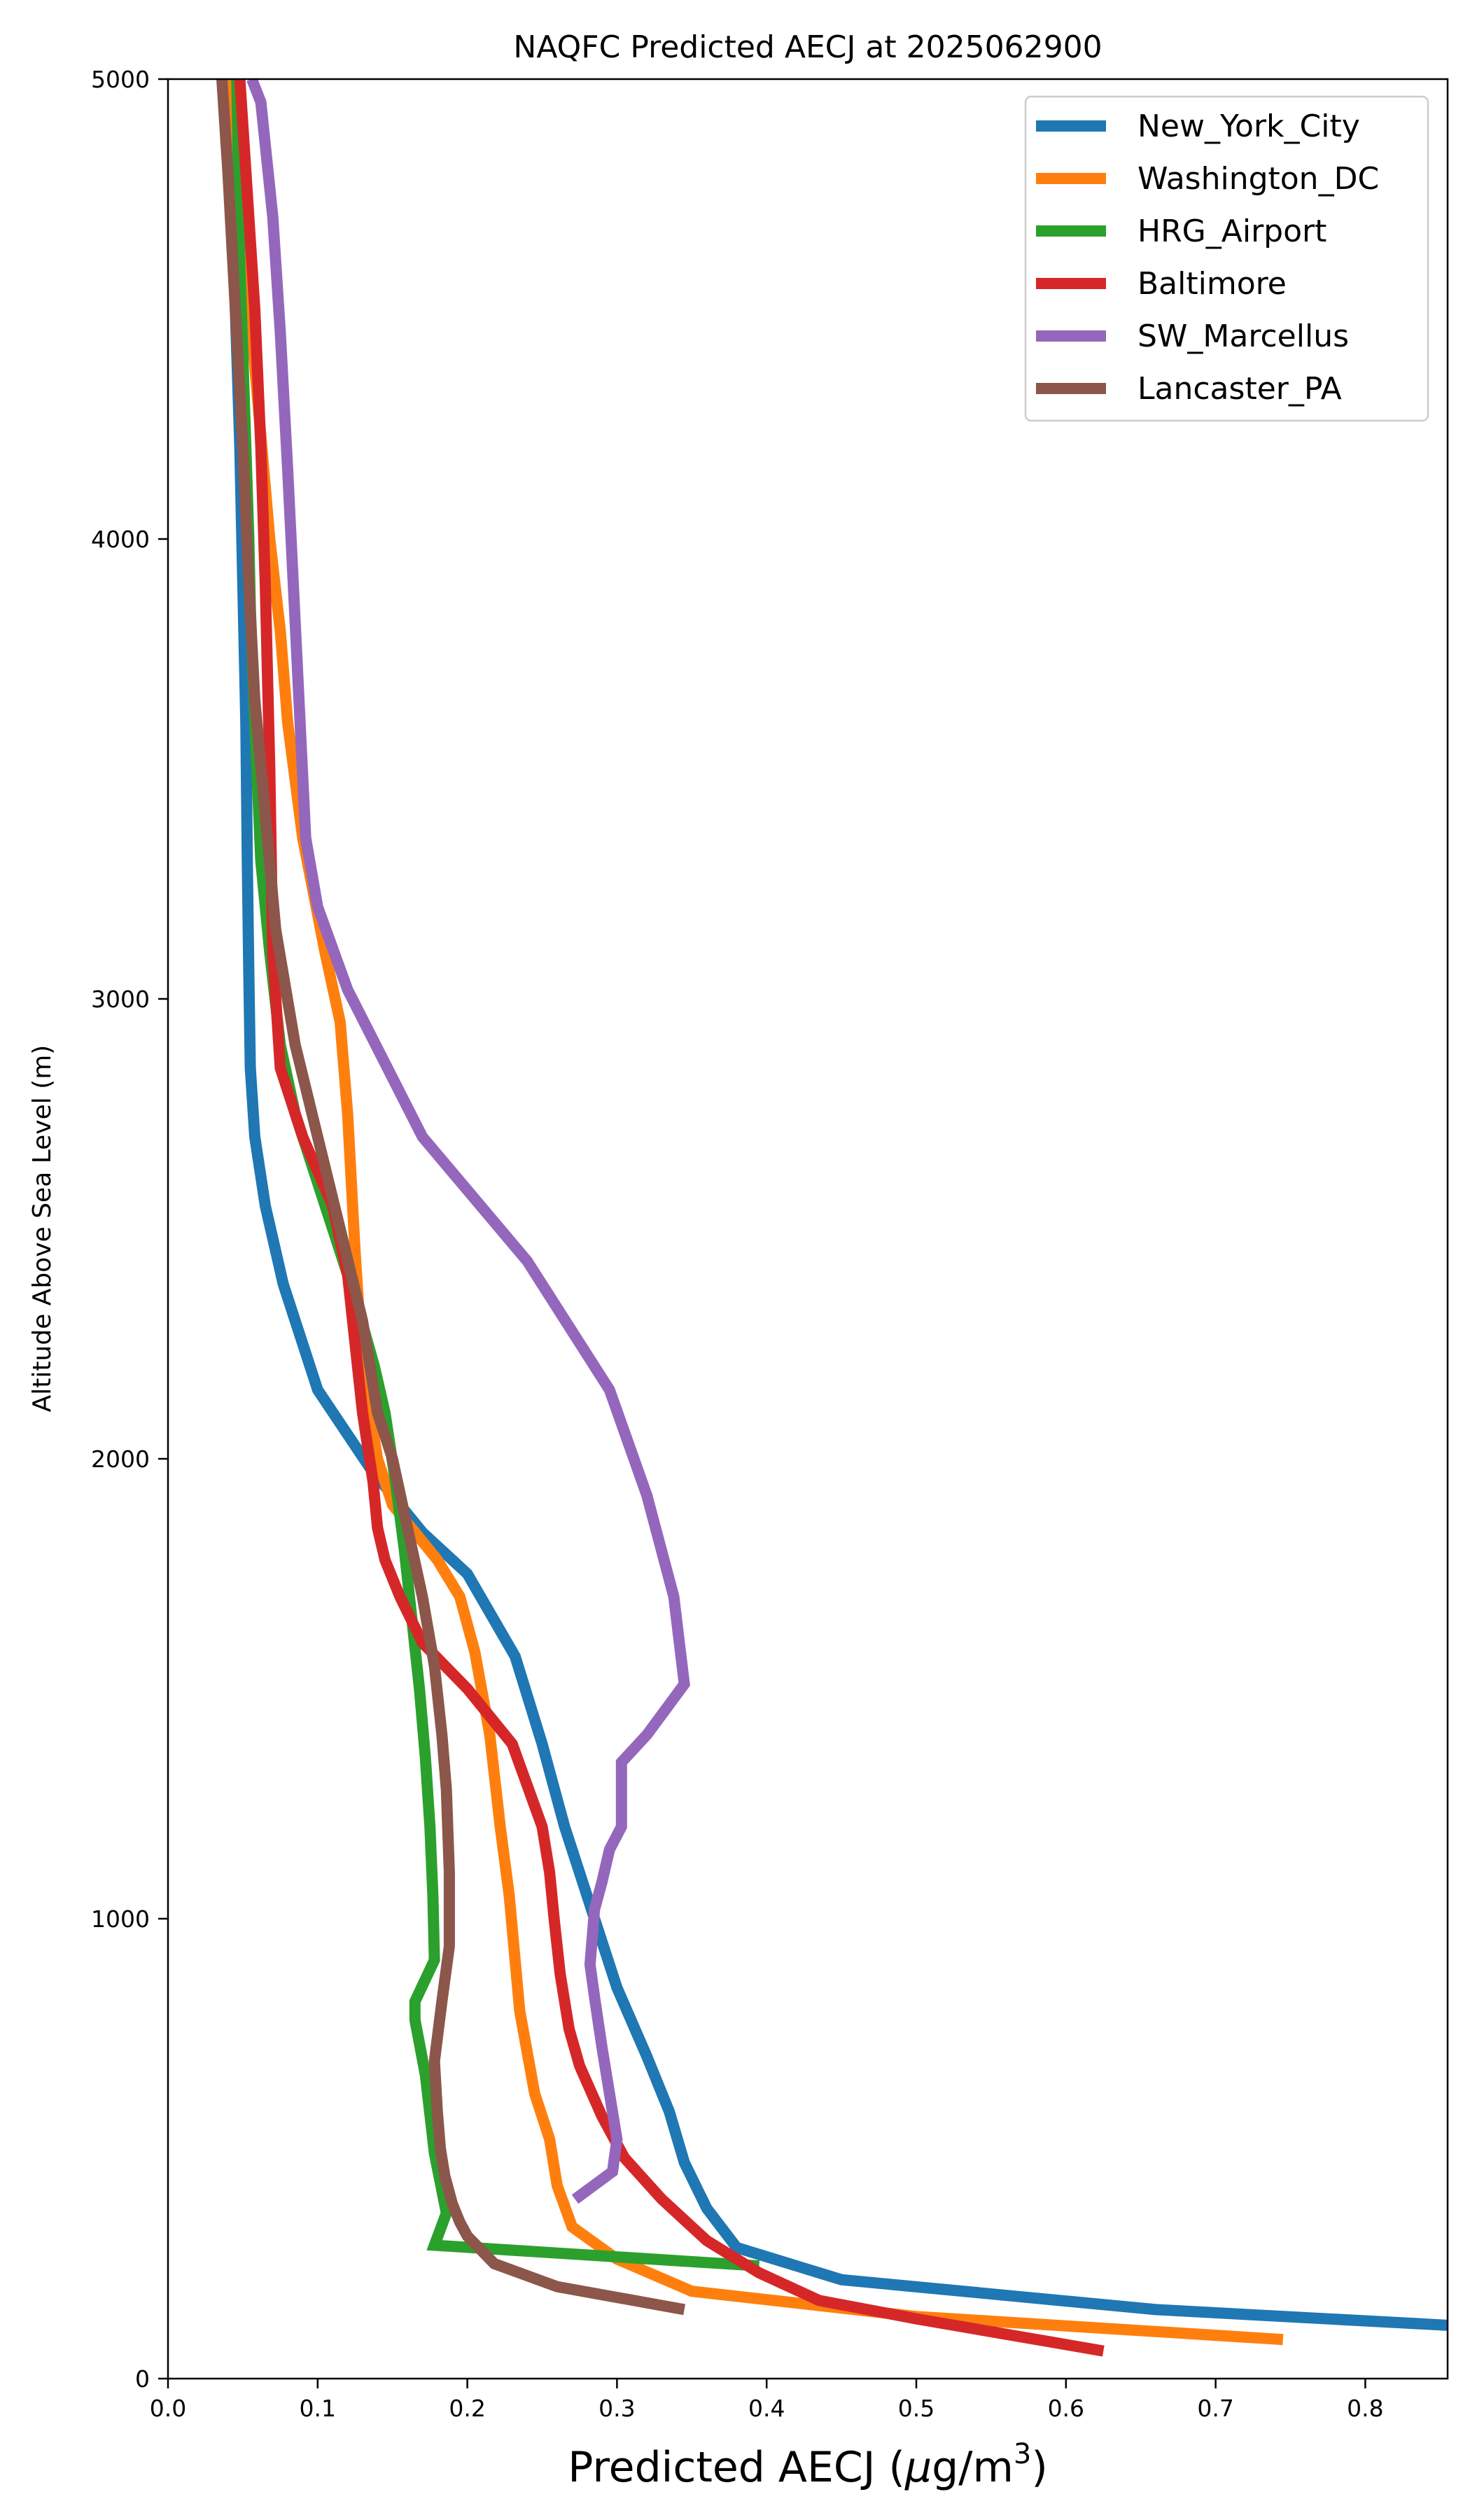  I want to click on y-tick-label: 1000, so click(120, 1919).